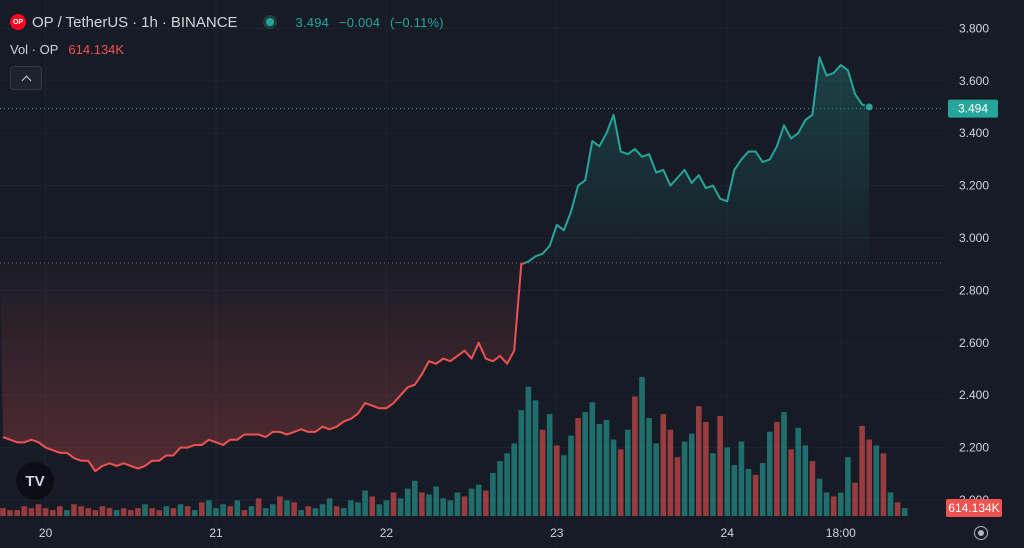 The width and height of the screenshot is (1024, 548). Describe the element at coordinates (96, 49) in the screenshot. I see `volume-value: 614.134K` at that location.